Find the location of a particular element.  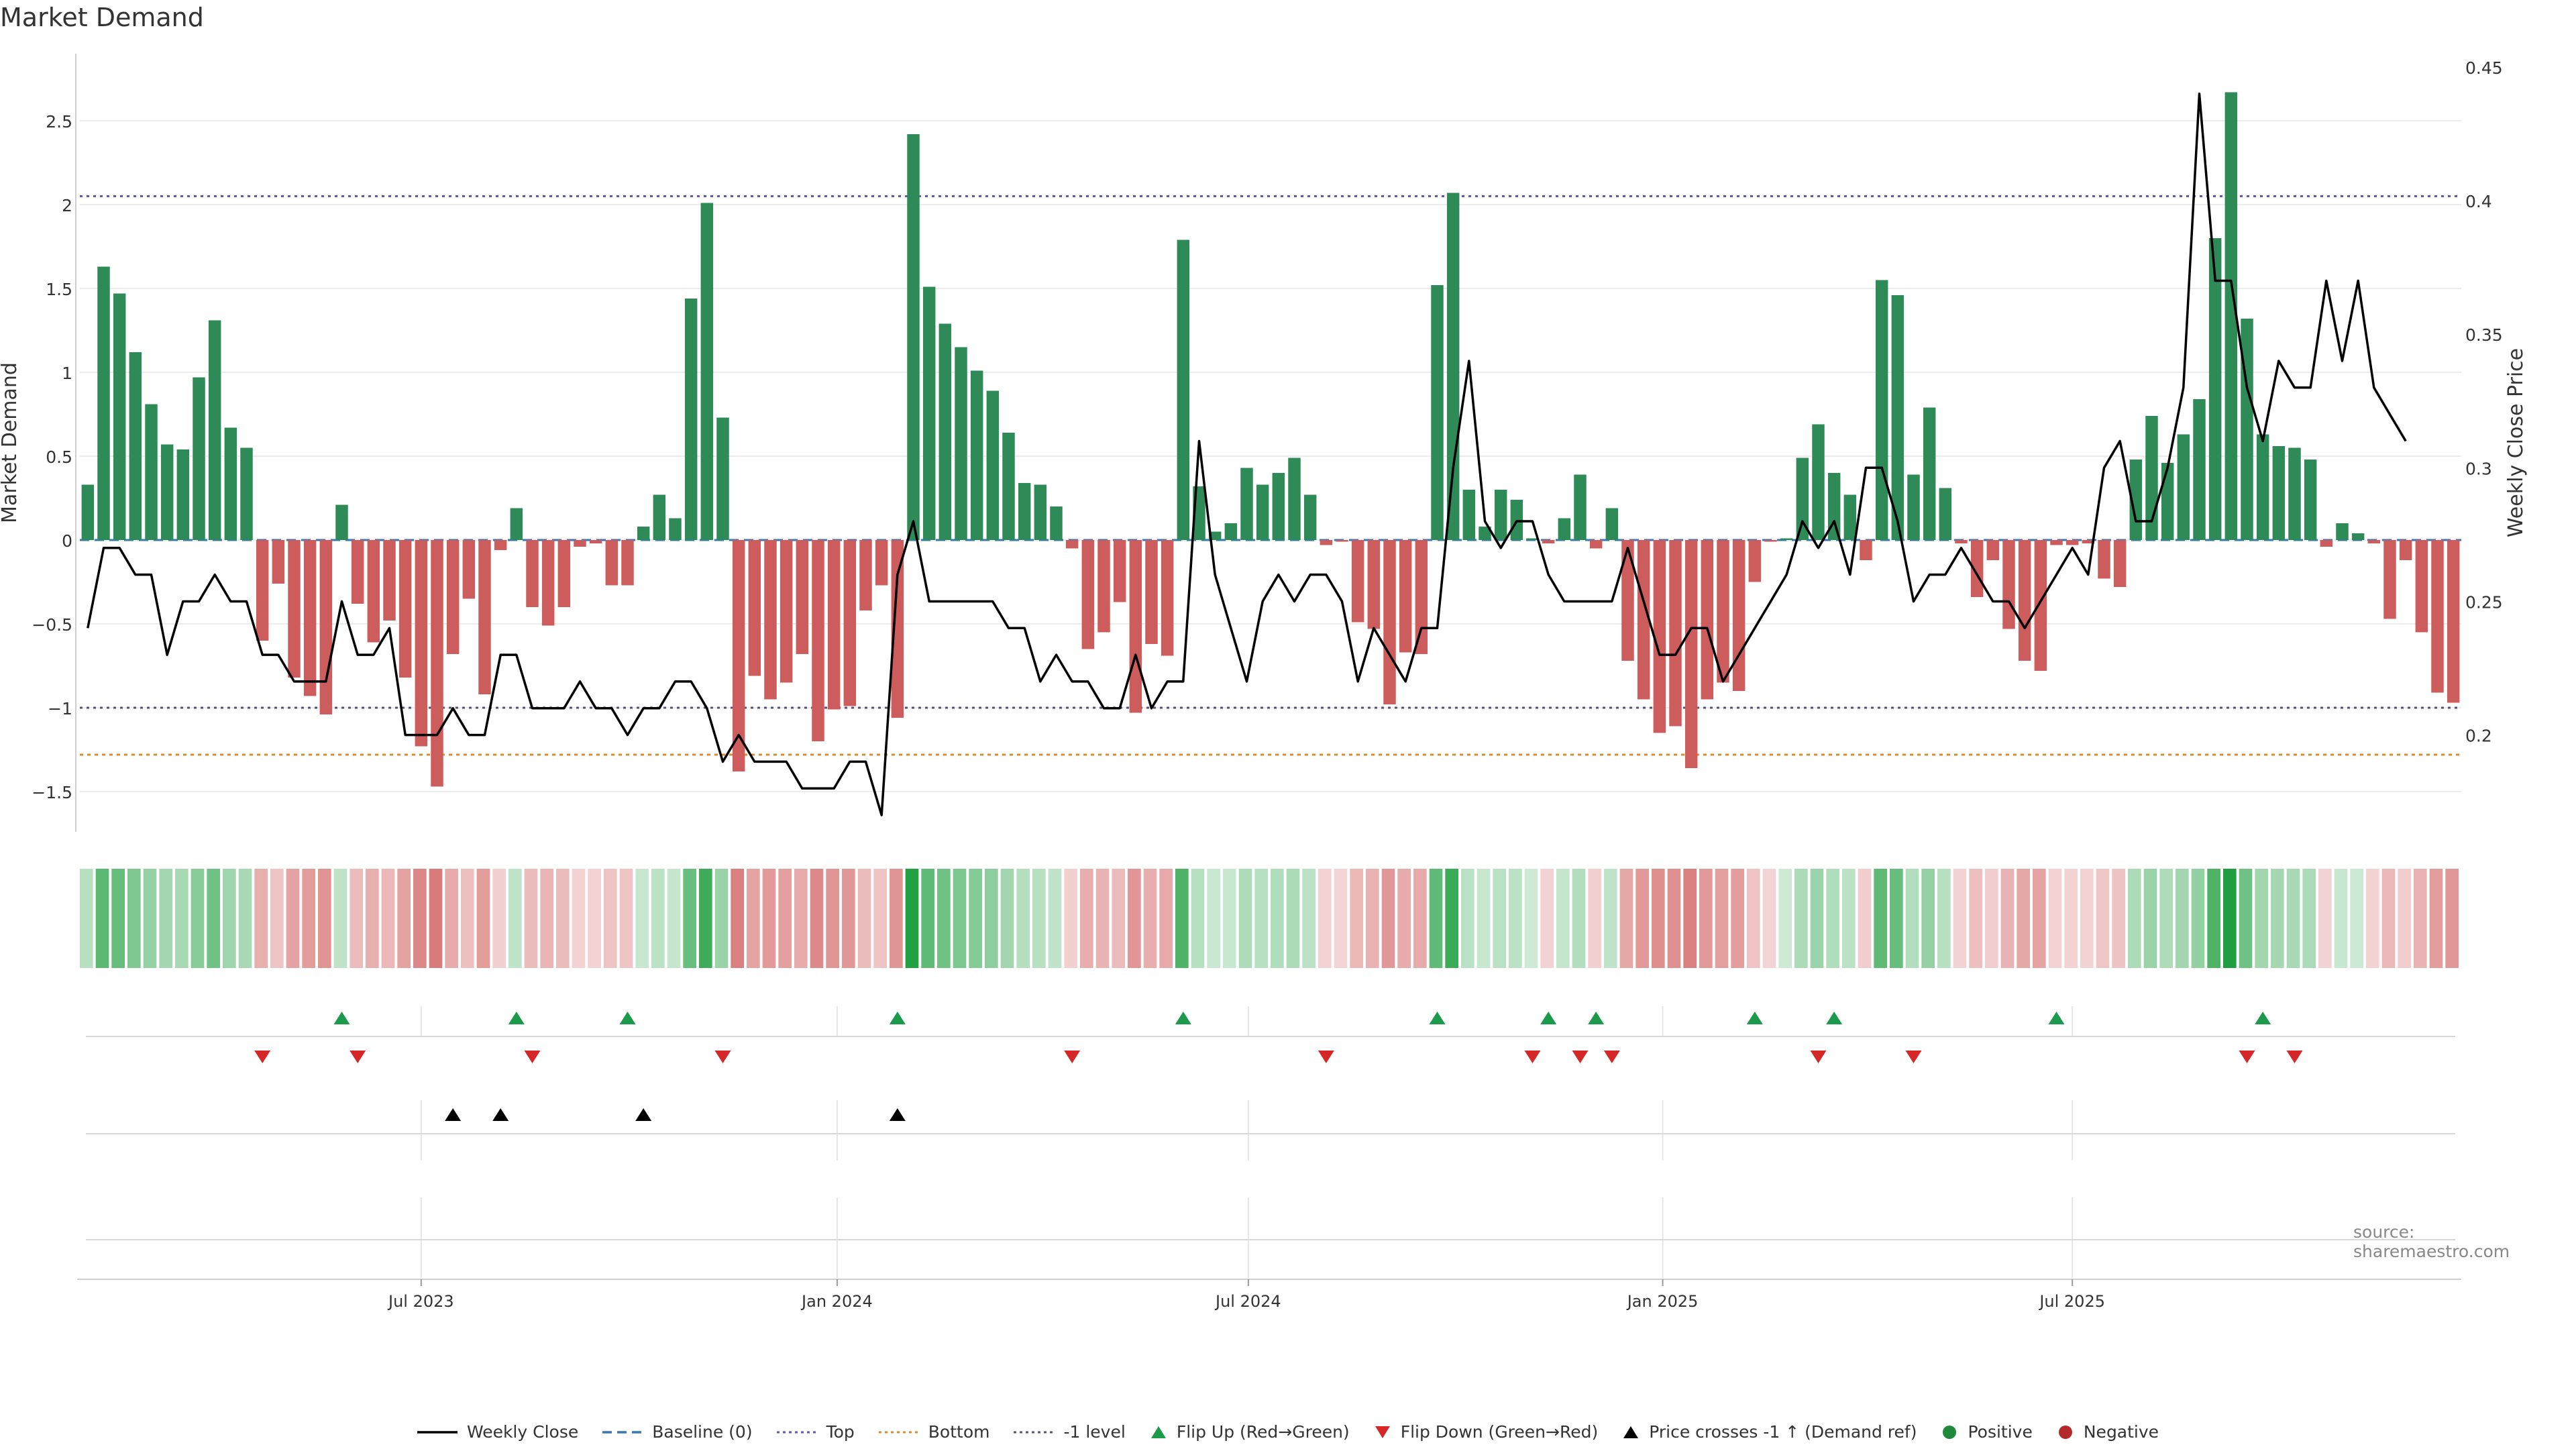

legend-item: Top is located at coordinates (815, 1432).